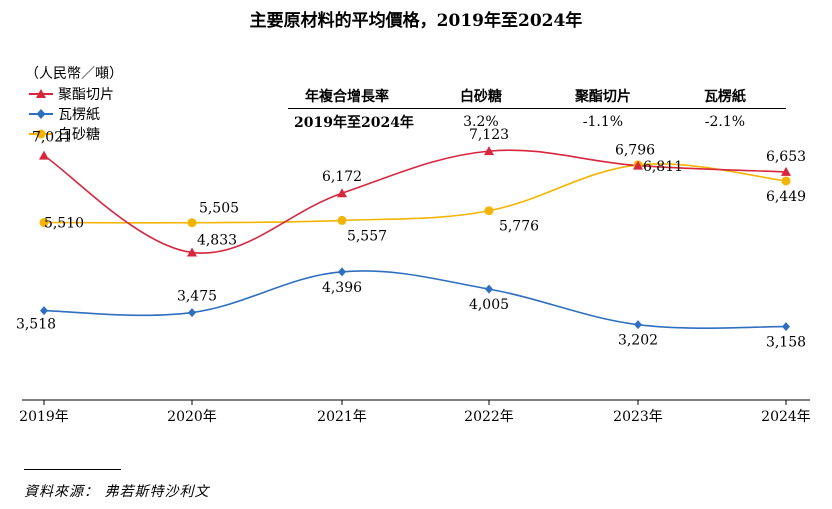 The height and width of the screenshot is (509, 832). I want to click on x-tick-label: 2020年, so click(192, 417).